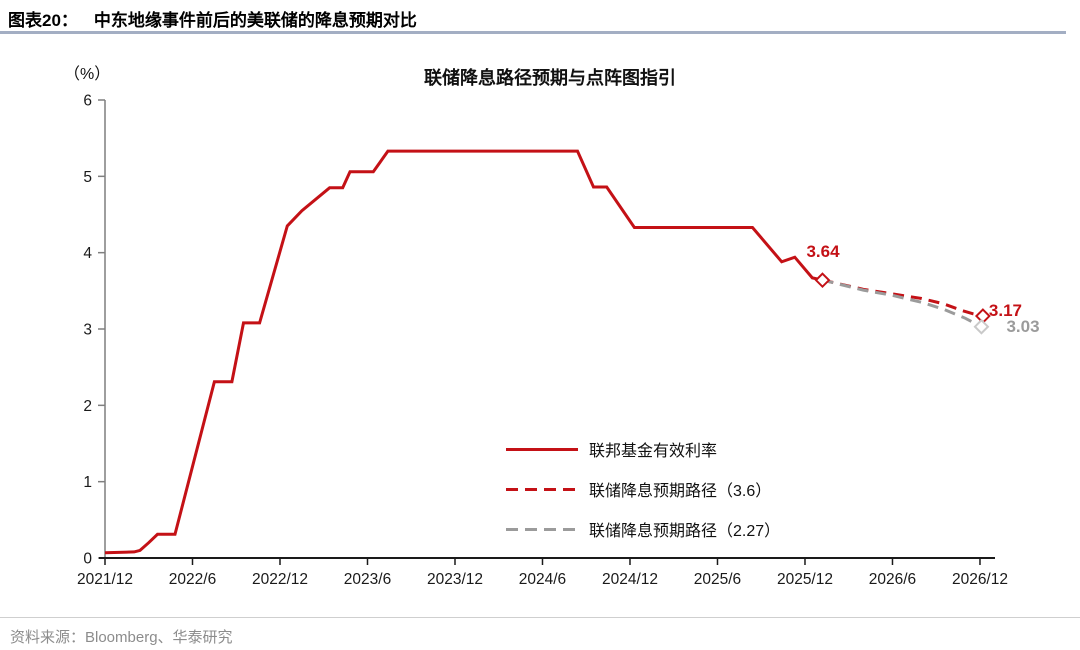  Describe the element at coordinates (87, 330) in the screenshot. I see `y-tick-label: 3` at that location.